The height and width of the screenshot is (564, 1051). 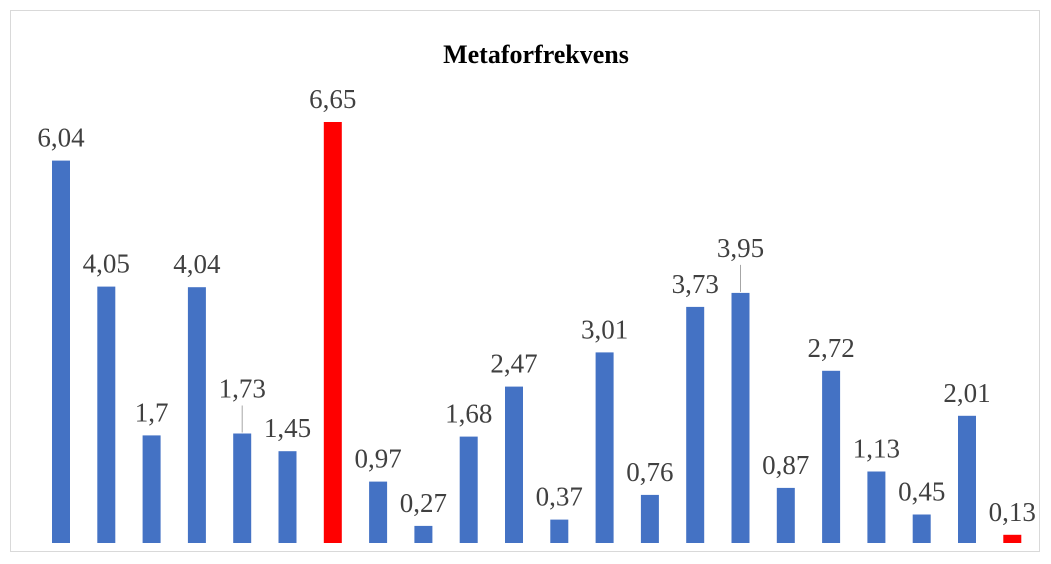 What do you see at coordinates (106, 264) in the screenshot?
I see `data-label-2: 4,05` at bounding box center [106, 264].